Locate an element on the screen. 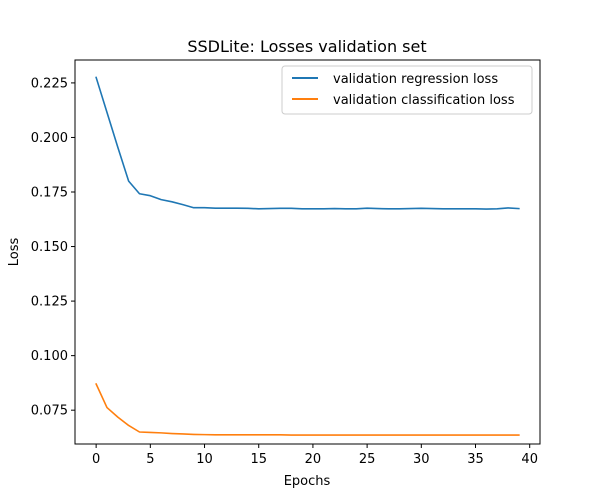  y-tick-label: 0.175 is located at coordinates (49, 193).